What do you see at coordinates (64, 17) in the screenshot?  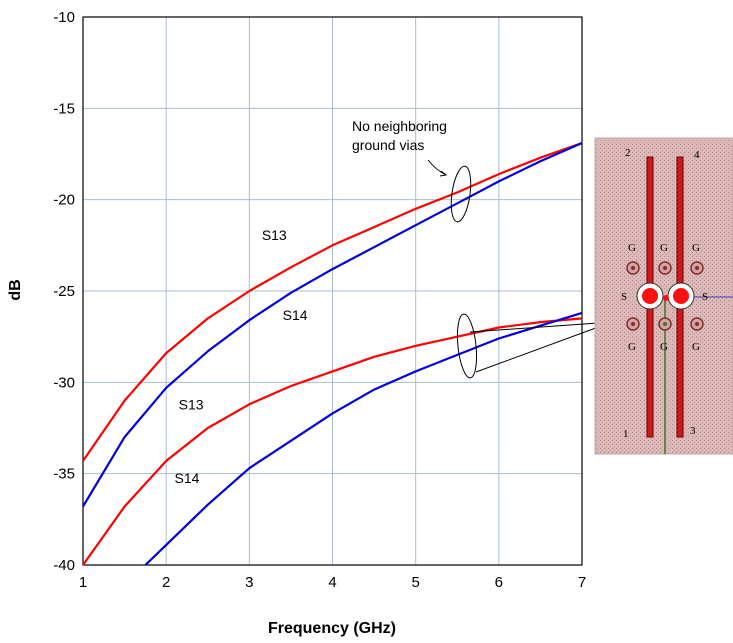 I see `y-tick-label-0: -10` at bounding box center [64, 17].